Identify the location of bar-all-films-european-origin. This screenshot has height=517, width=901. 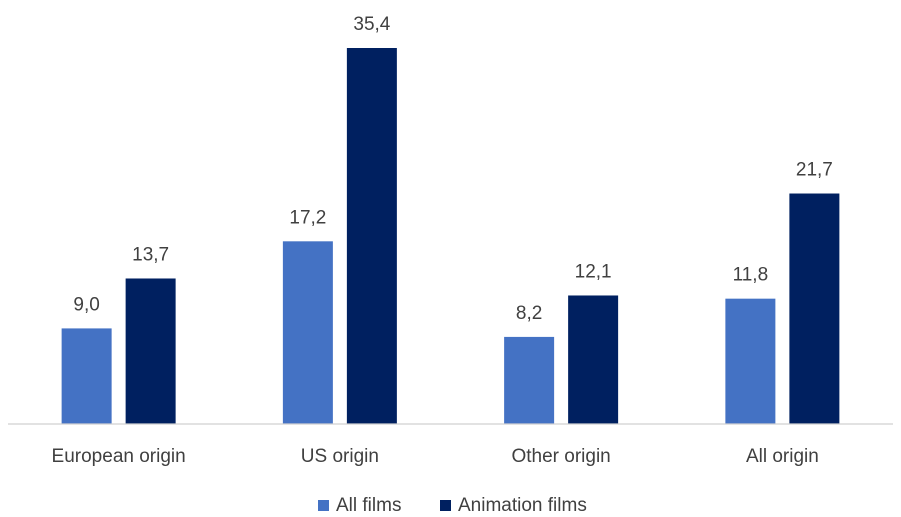
(86, 376).